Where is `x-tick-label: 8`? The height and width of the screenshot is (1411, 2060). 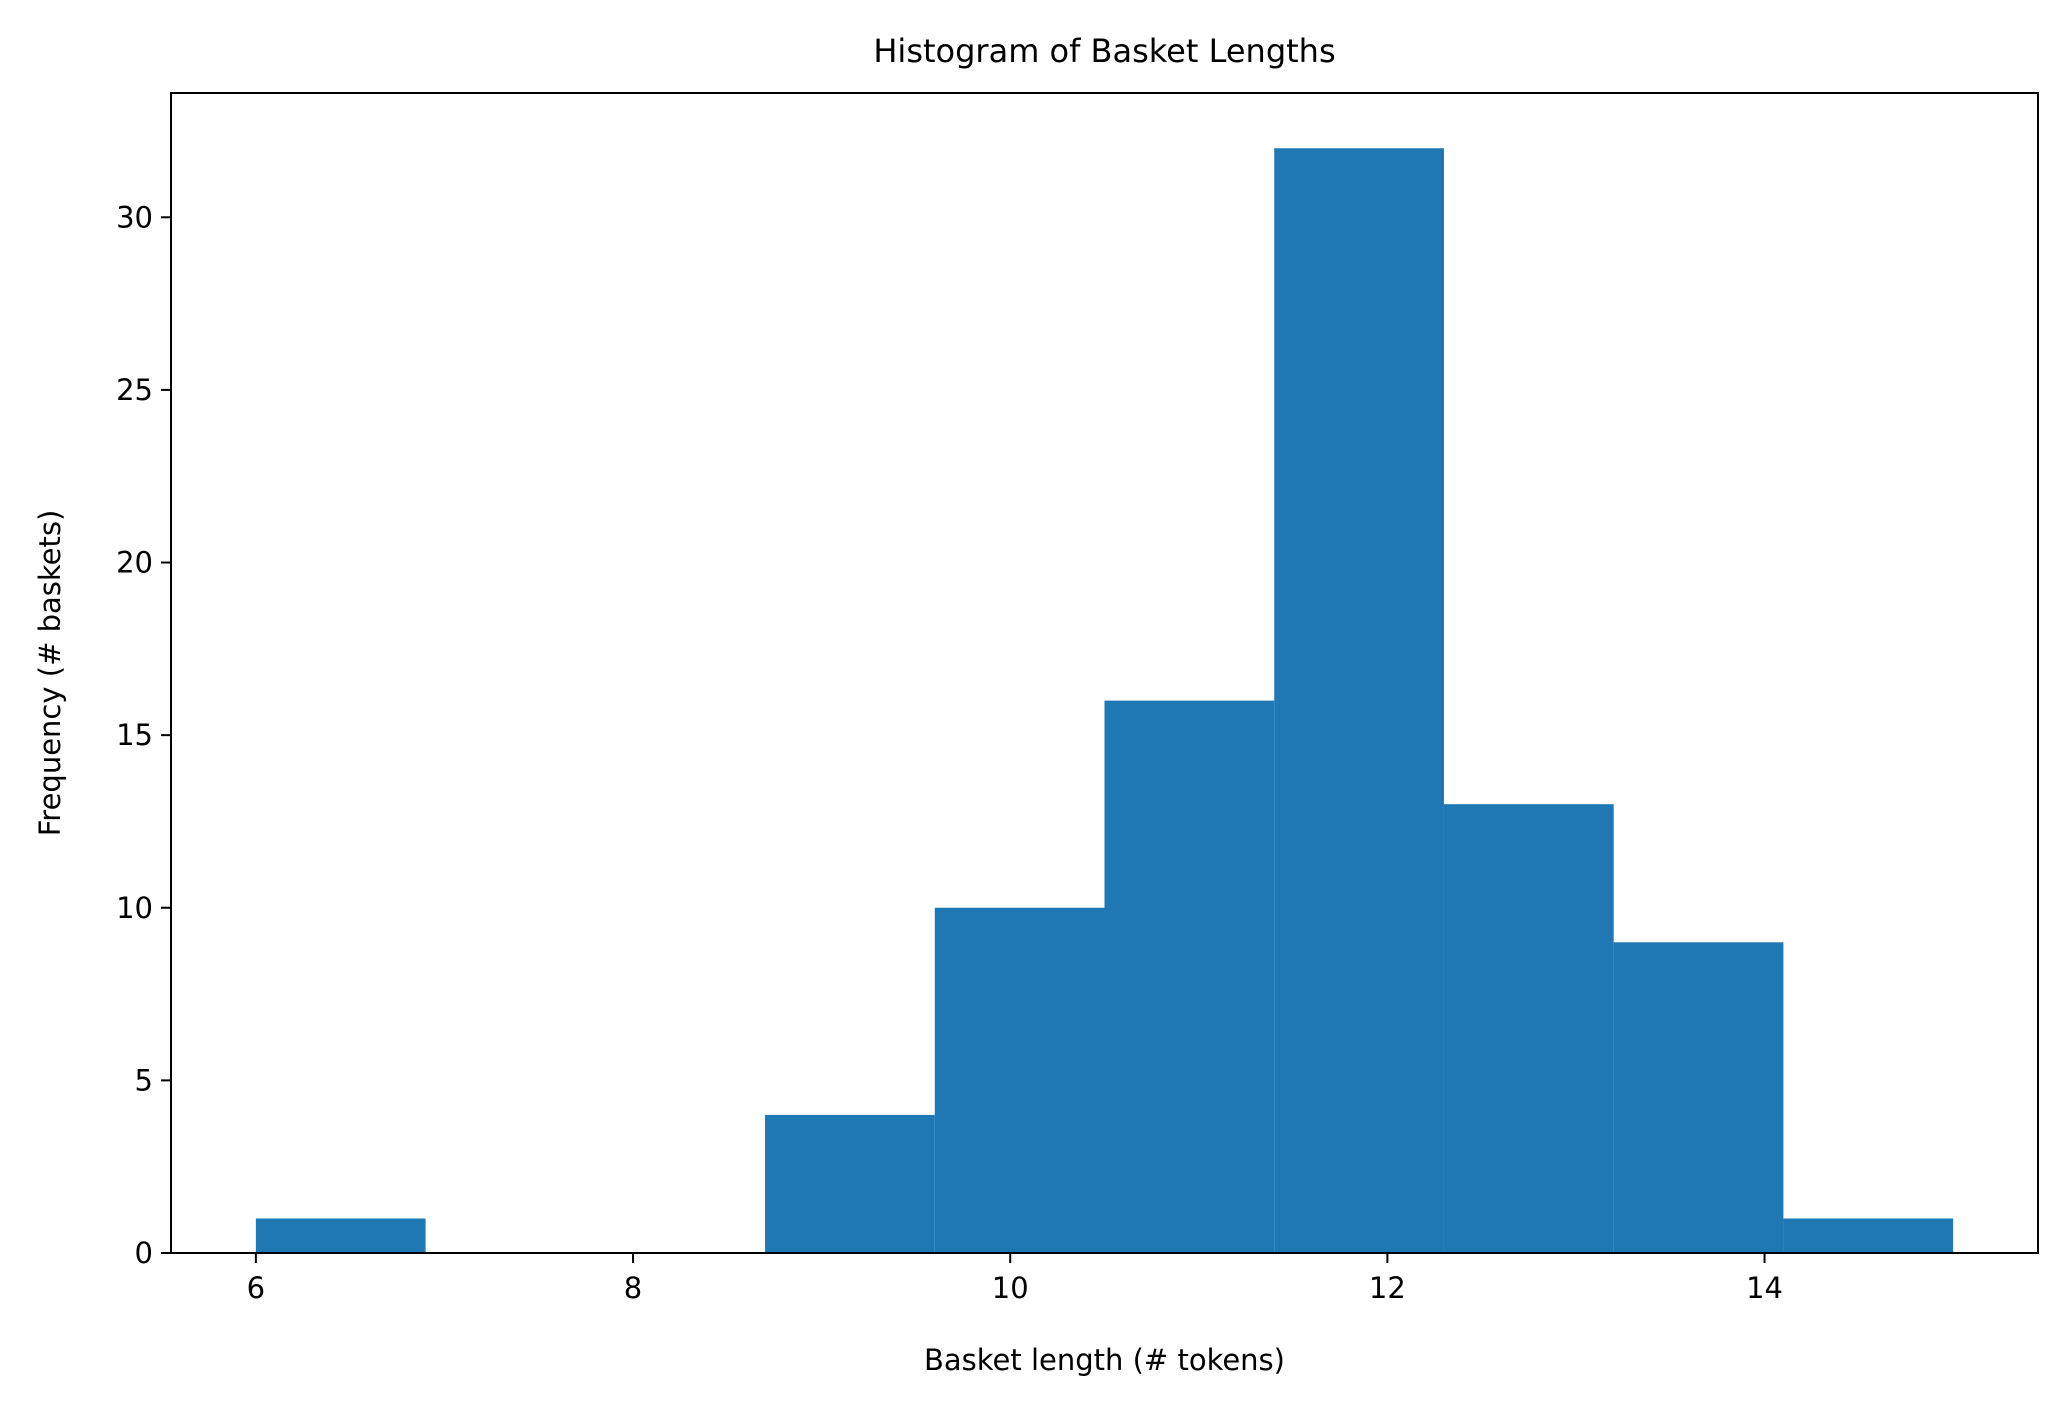 x-tick-label: 8 is located at coordinates (633, 1288).